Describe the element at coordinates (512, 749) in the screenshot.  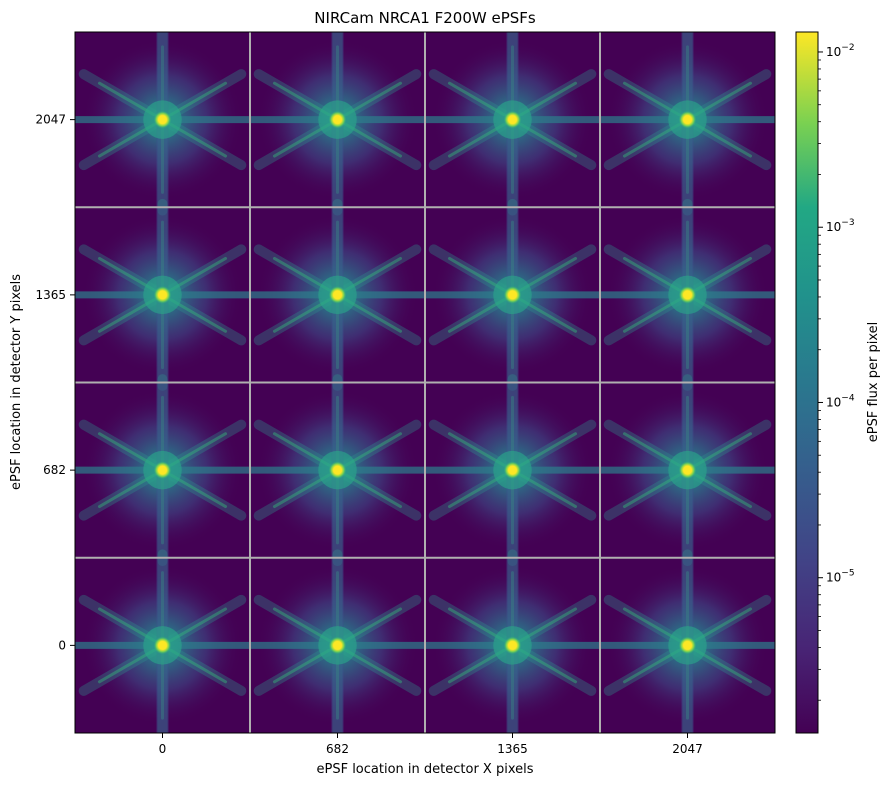
I see `x-tick-label: 1365` at that location.